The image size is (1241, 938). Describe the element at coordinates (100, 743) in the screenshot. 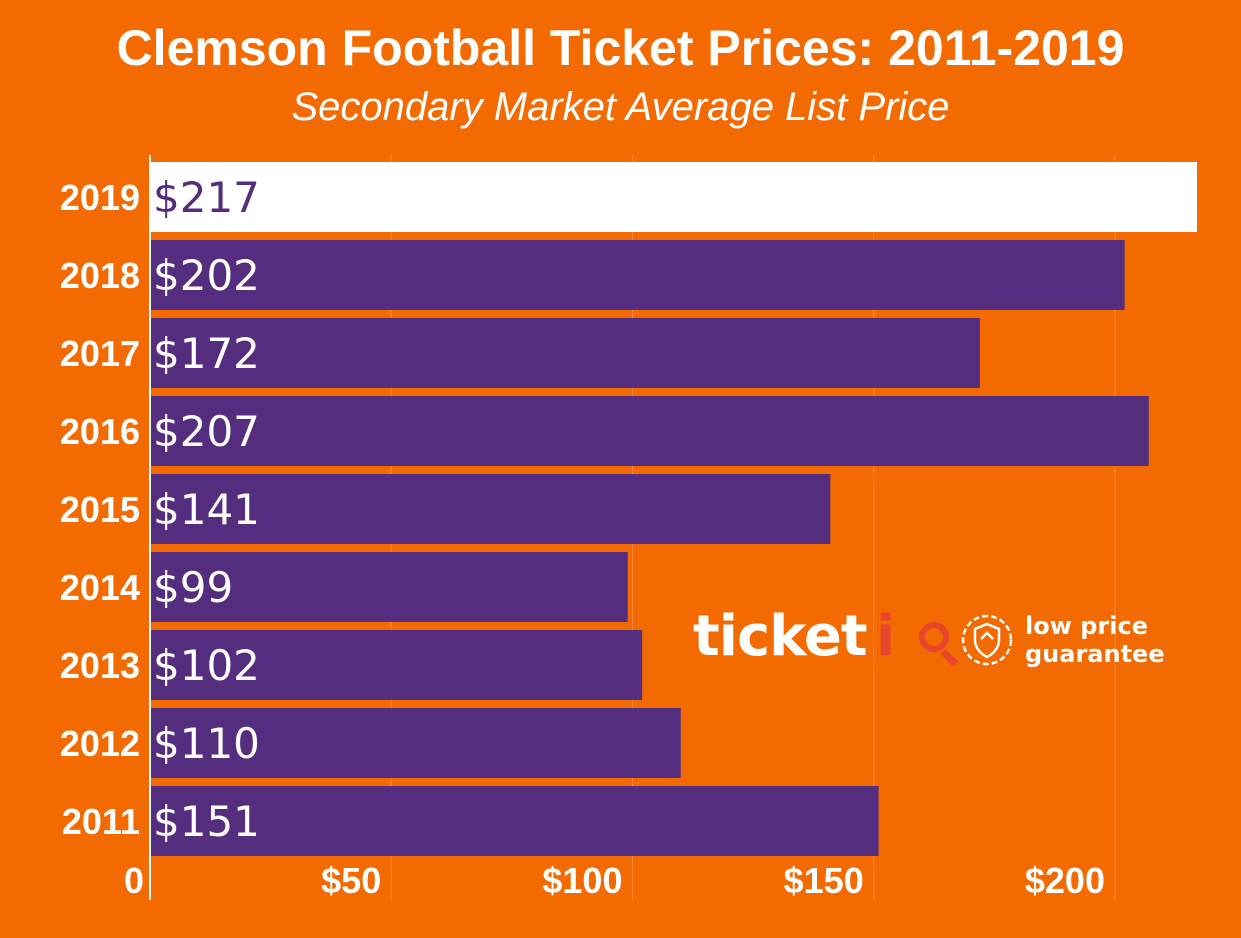

I see `category-label-2012: 2012` at that location.